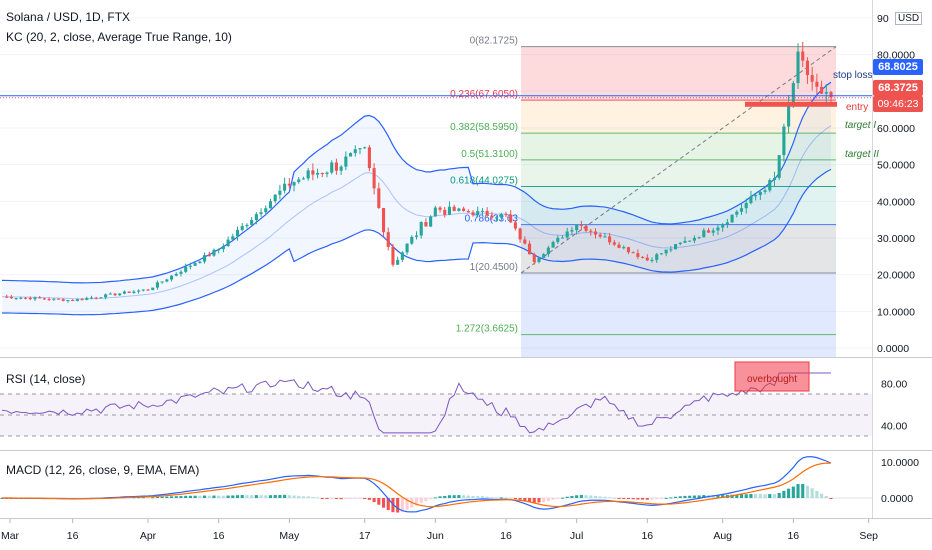 The width and height of the screenshot is (932, 550). Describe the element at coordinates (466, 357) in the screenshot. I see `pane-separator-rsi` at that location.